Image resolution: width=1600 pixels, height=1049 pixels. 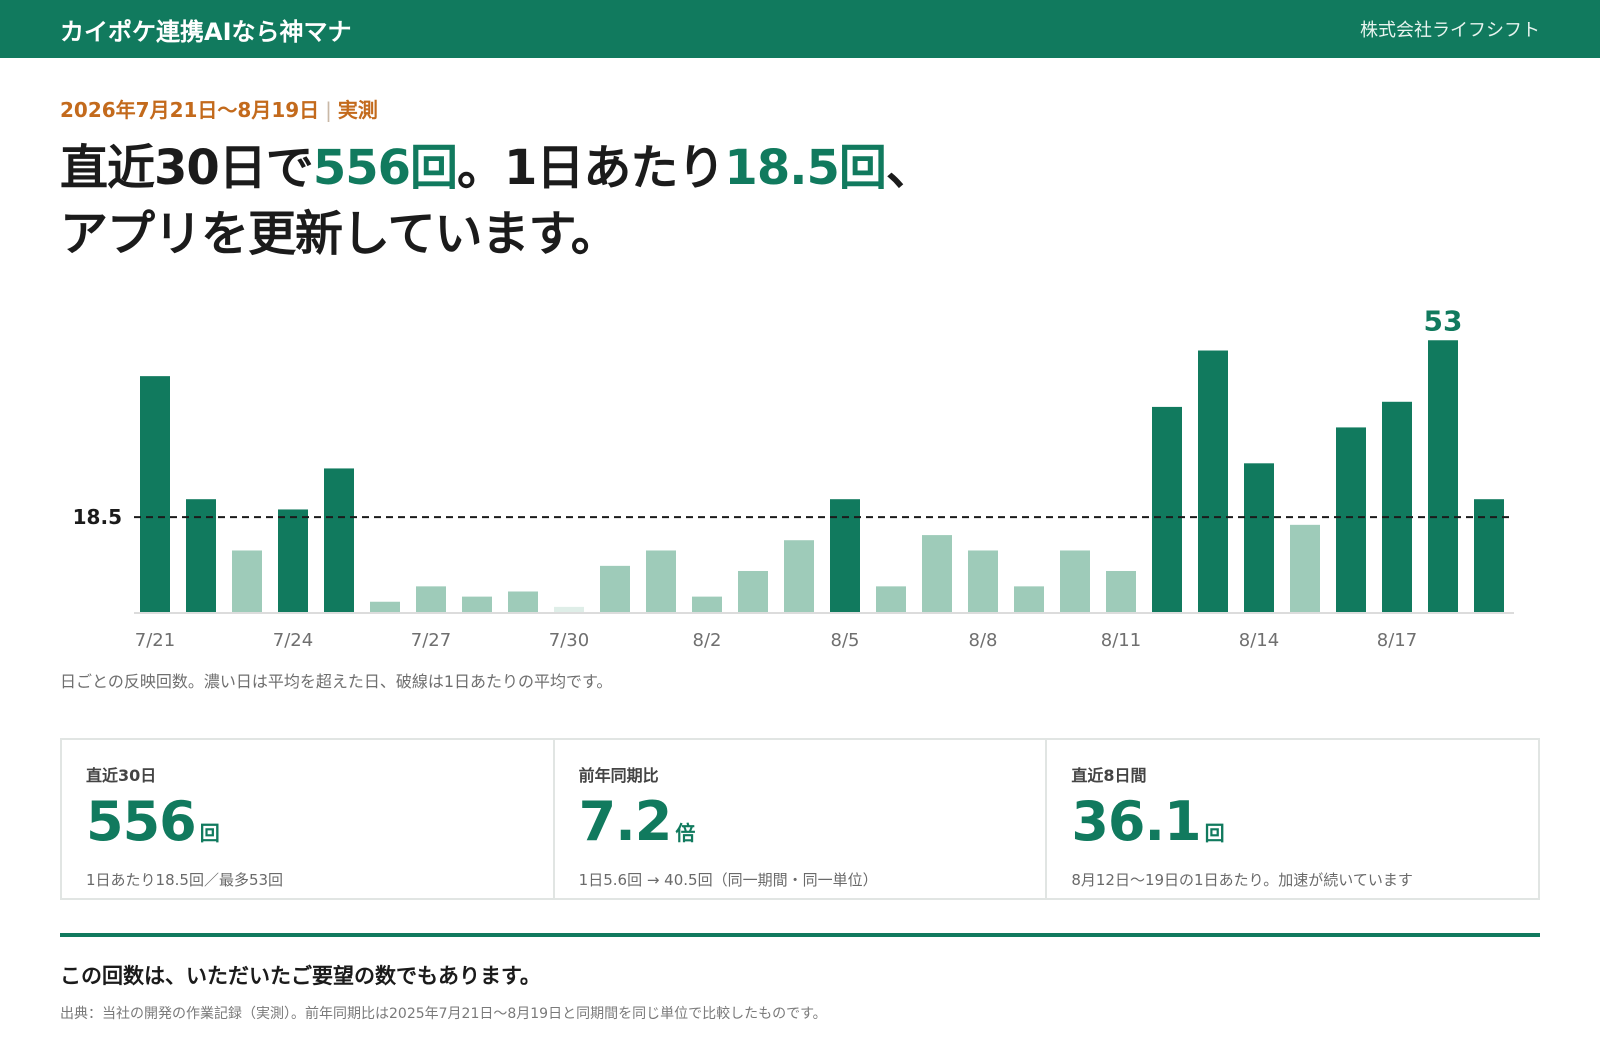 I want to click on period-tag: 実測, so click(x=357, y=110).